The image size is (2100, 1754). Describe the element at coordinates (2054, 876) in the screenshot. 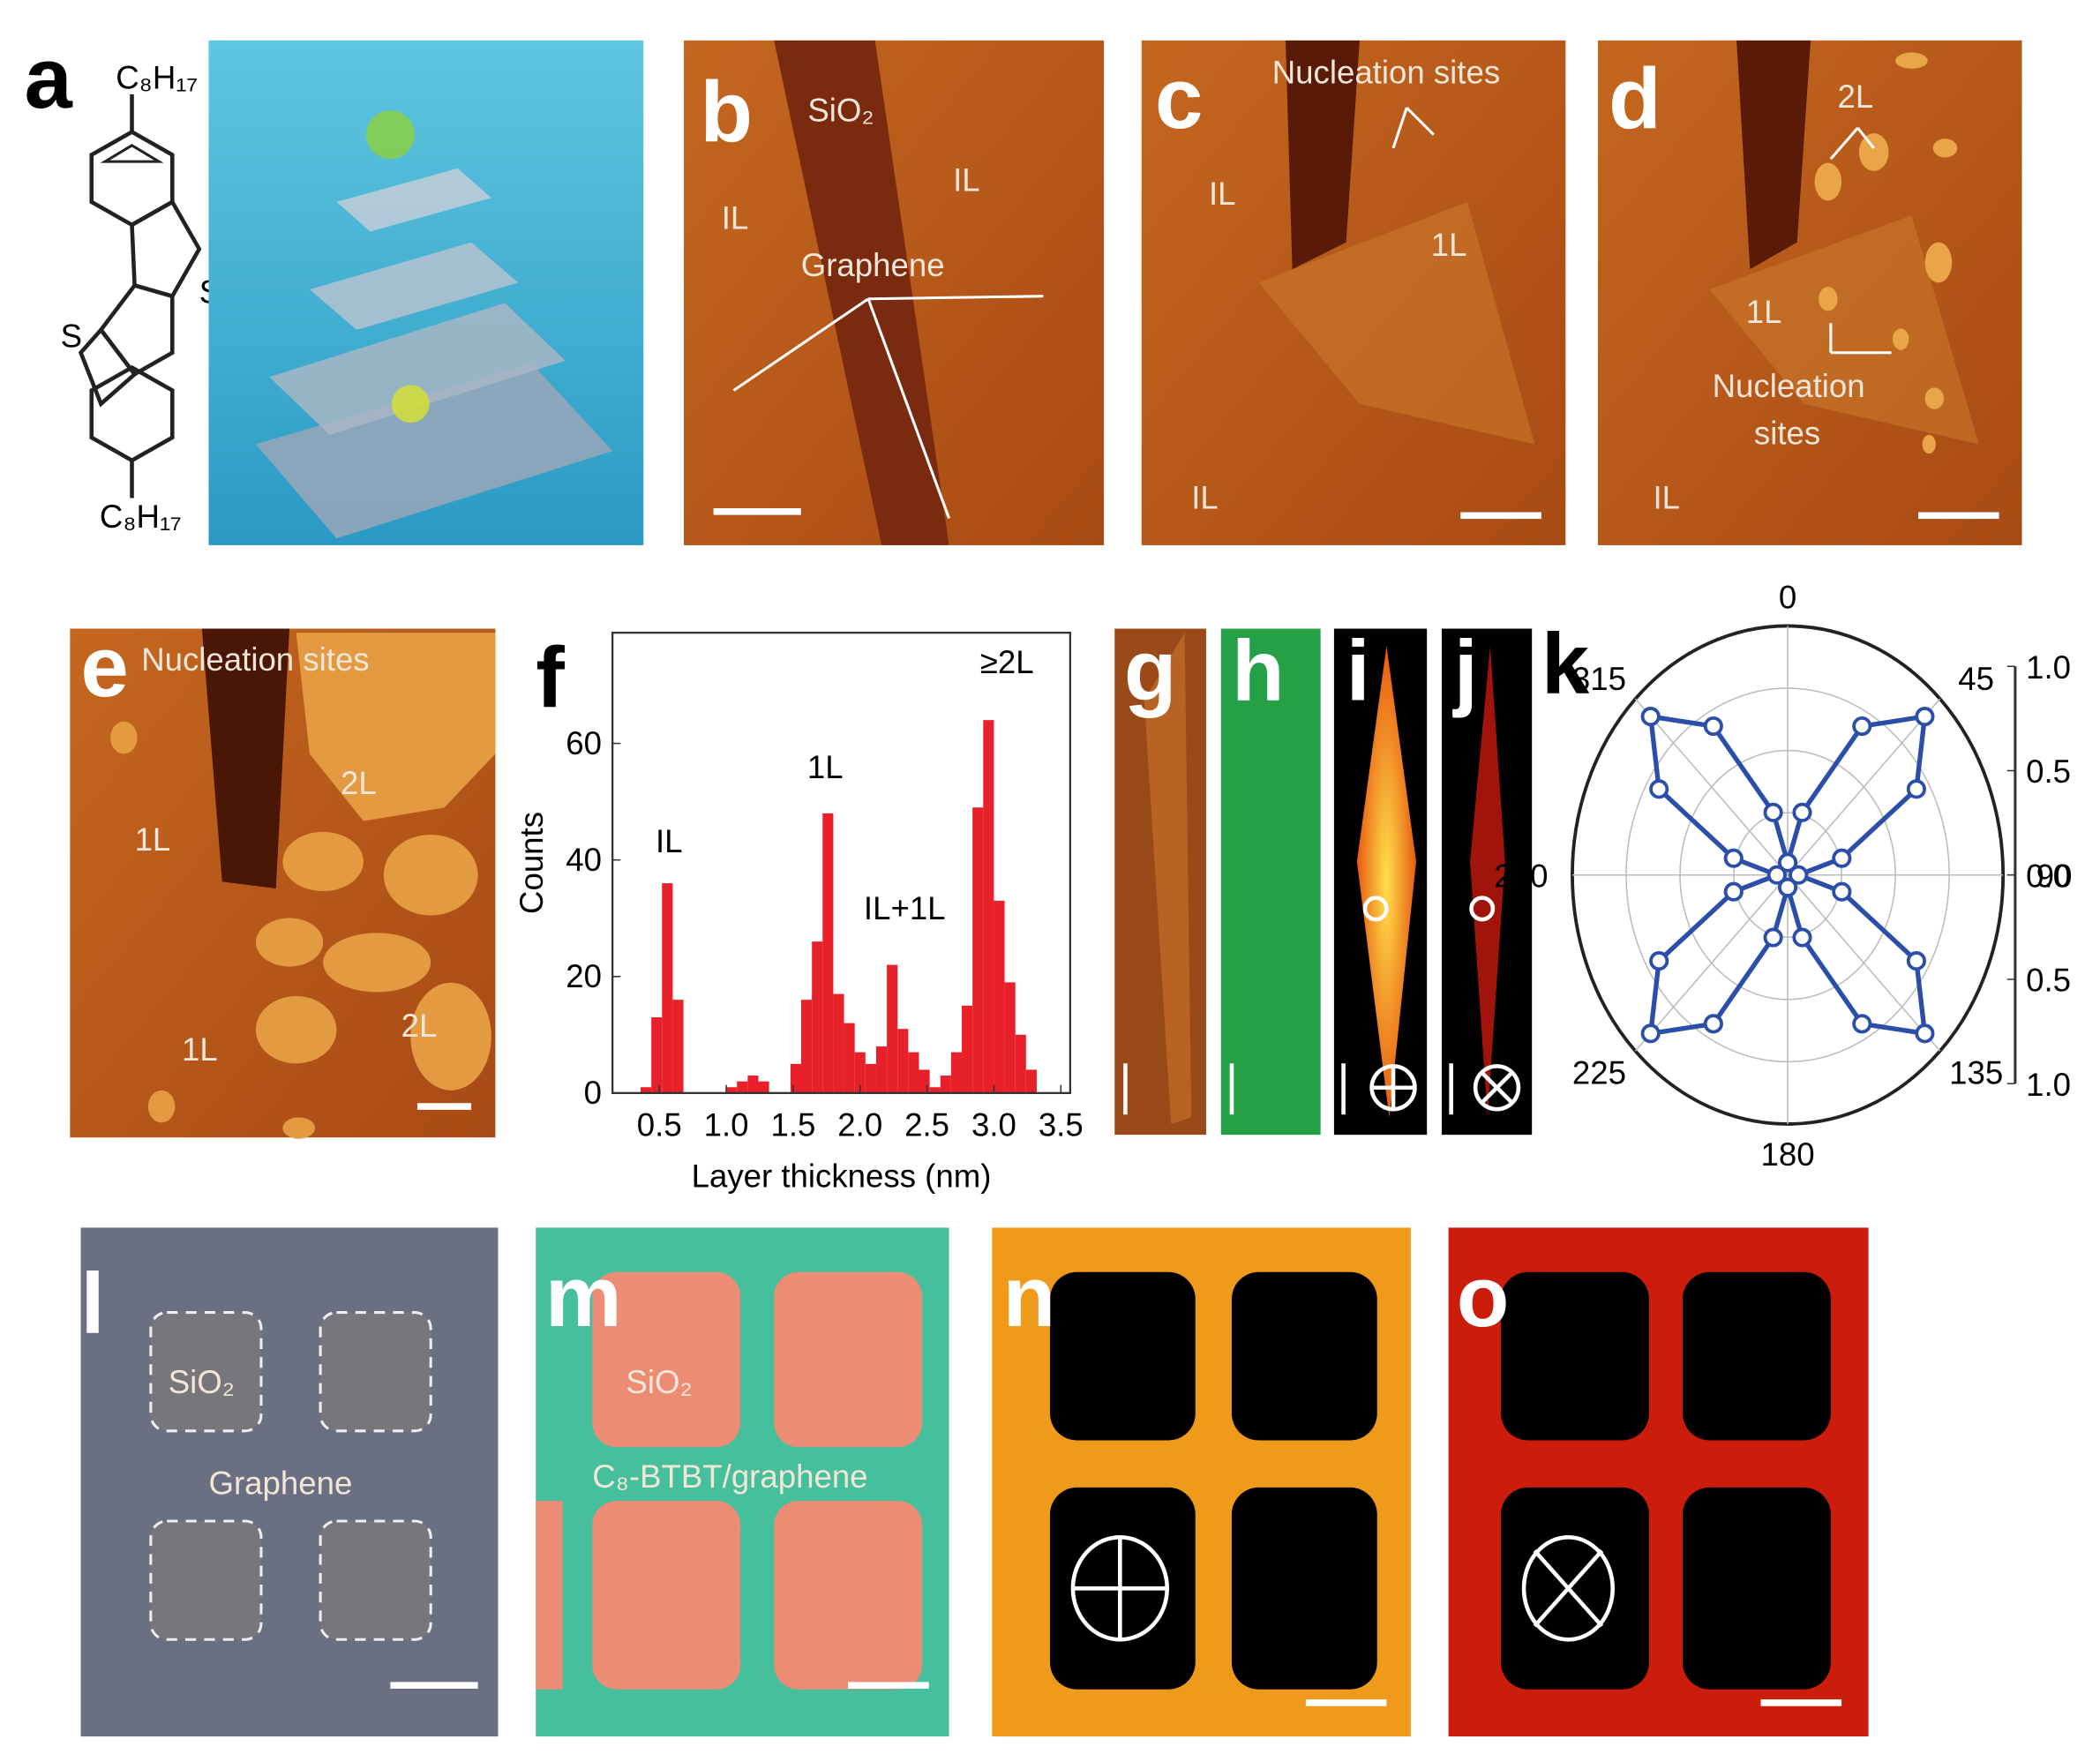

I see `angle-label: 90` at that location.